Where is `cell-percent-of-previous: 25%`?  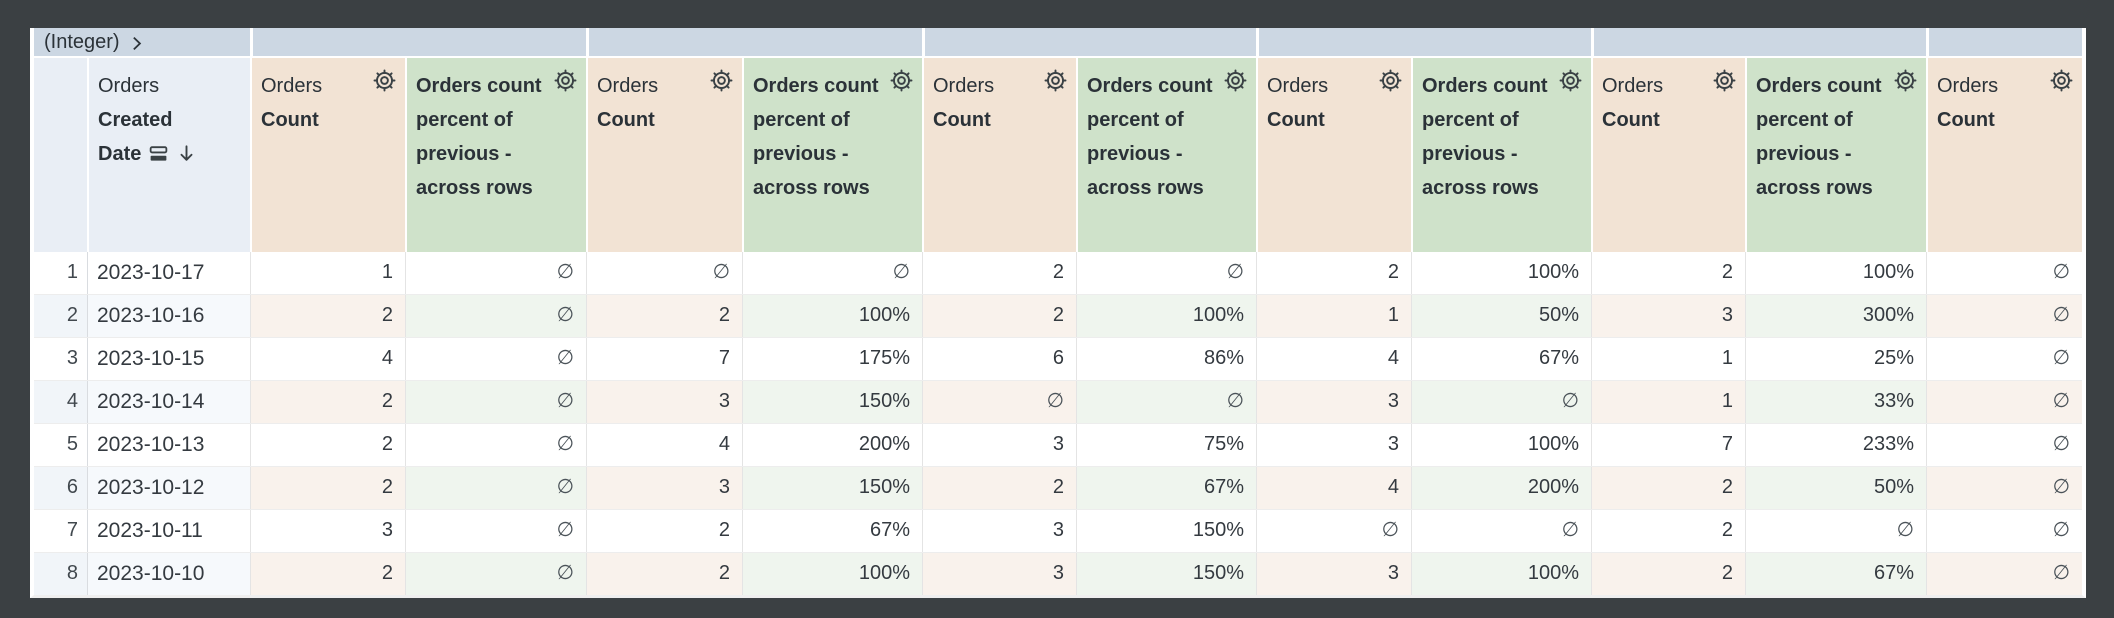
cell-percent-of-previous: 25% is located at coordinates (1835, 359).